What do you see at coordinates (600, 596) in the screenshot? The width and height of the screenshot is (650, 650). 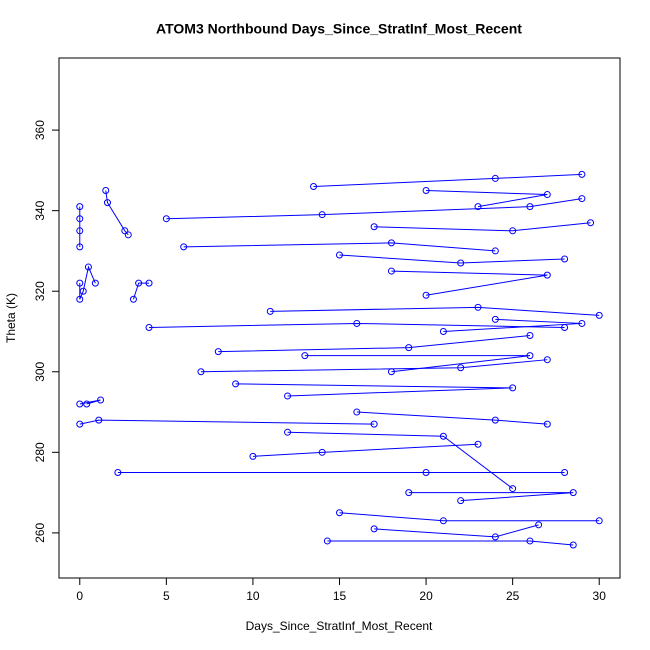 I see `x-tick-label: 30` at bounding box center [600, 596].